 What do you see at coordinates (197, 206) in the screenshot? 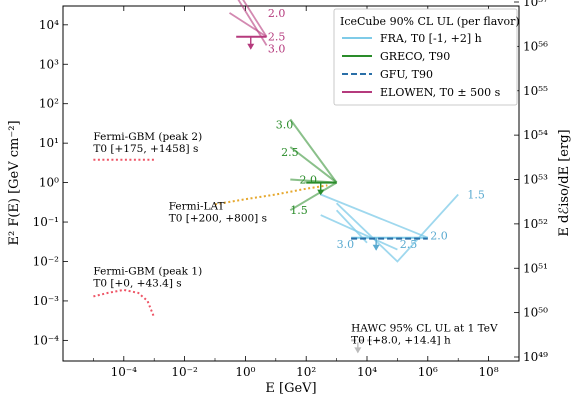
I see `annotation-title: Fermi-LAT` at bounding box center [197, 206].